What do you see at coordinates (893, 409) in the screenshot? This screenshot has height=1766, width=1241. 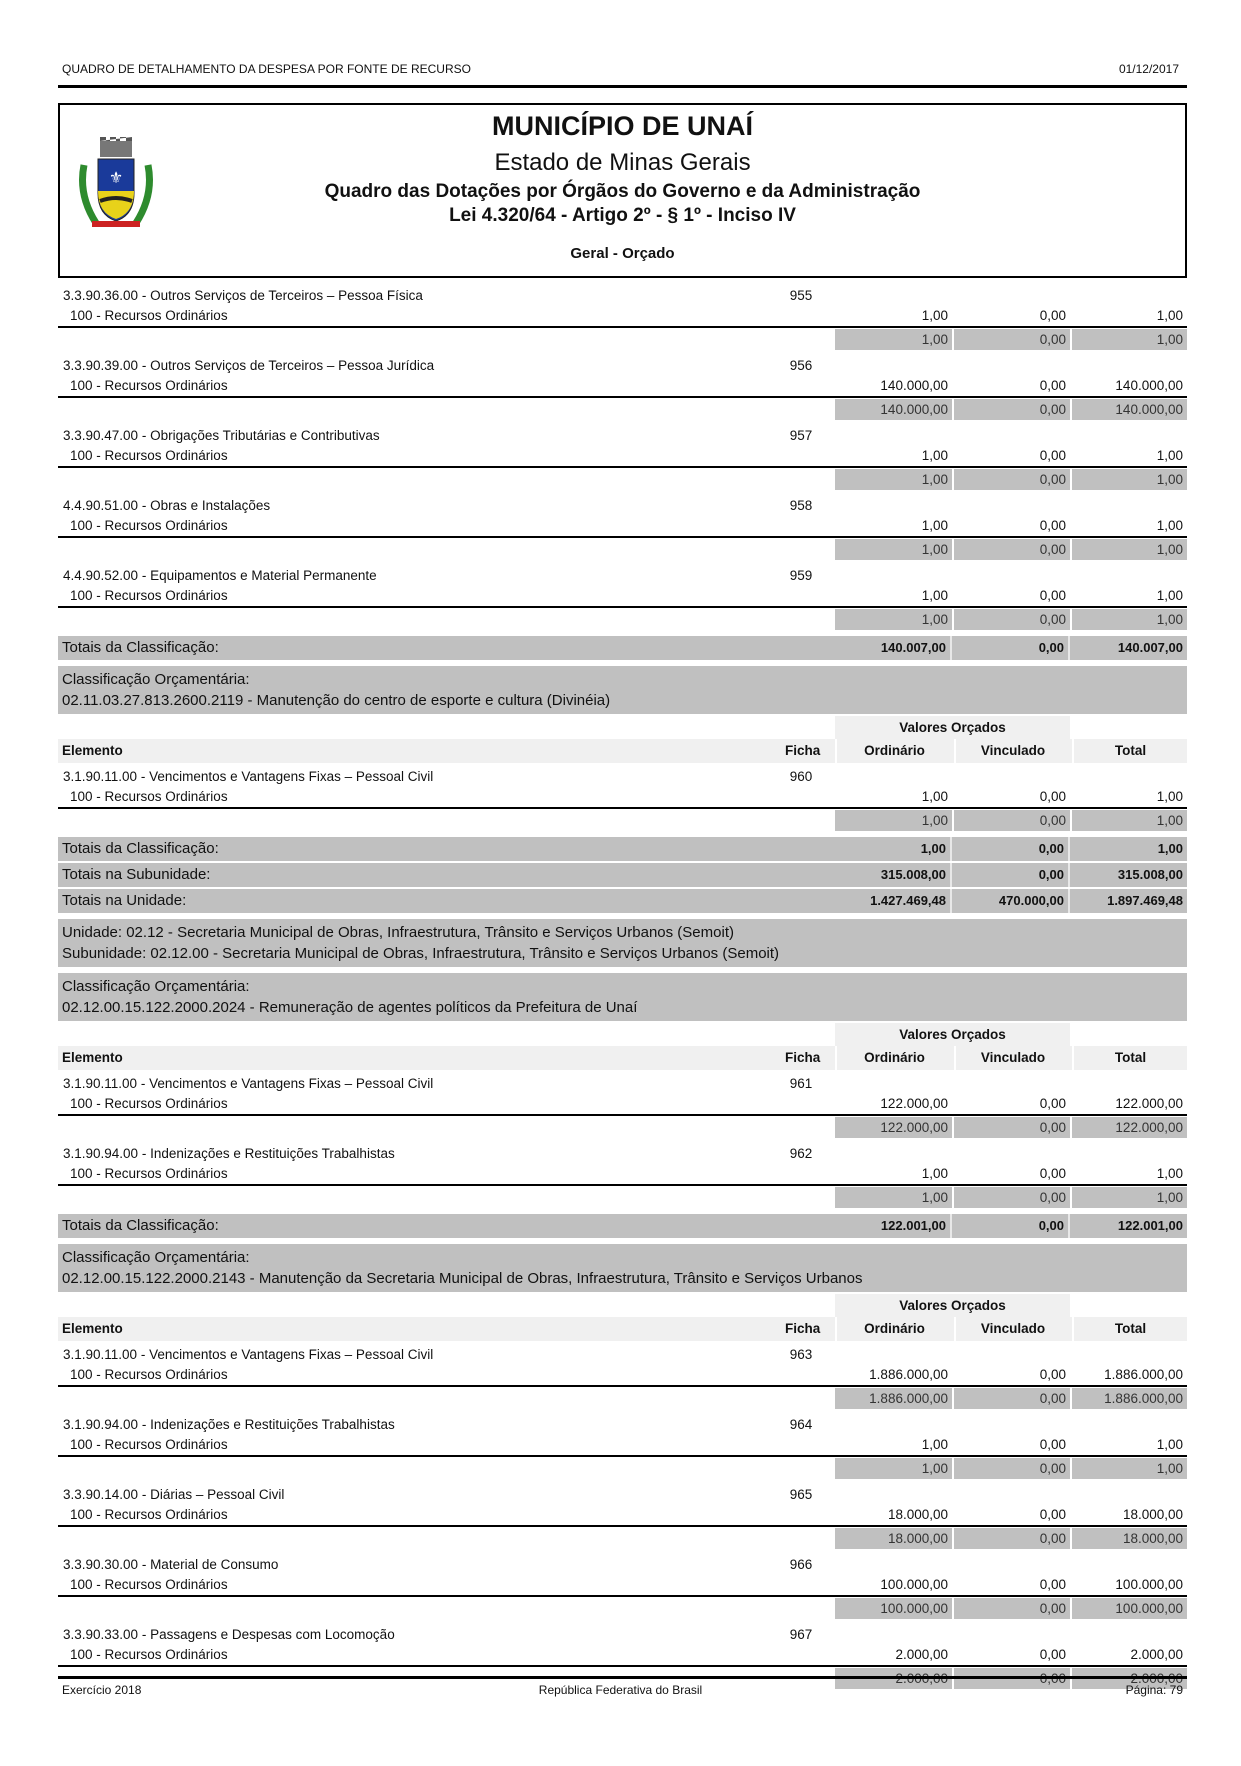 I see `ordinario-subtotal: 140.000,00` at bounding box center [893, 409].